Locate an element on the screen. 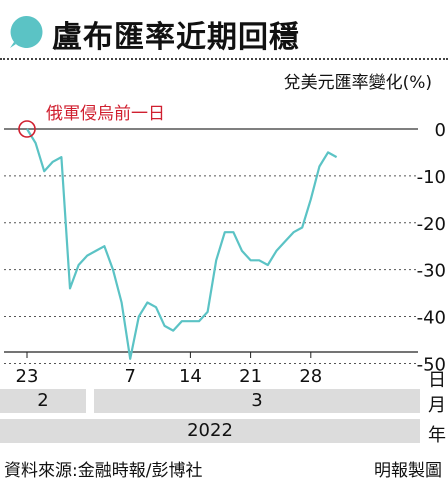 This screenshot has height=486, width=448. x-axis-ticks: 23 7 14 21 28 is located at coordinates (169, 369).